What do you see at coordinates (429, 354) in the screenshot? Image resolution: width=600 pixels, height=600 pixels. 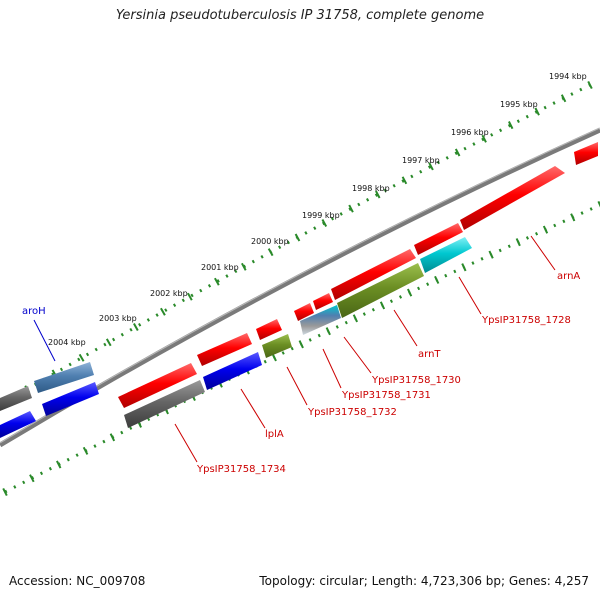 I see `gene-label: arnT` at bounding box center [429, 354].